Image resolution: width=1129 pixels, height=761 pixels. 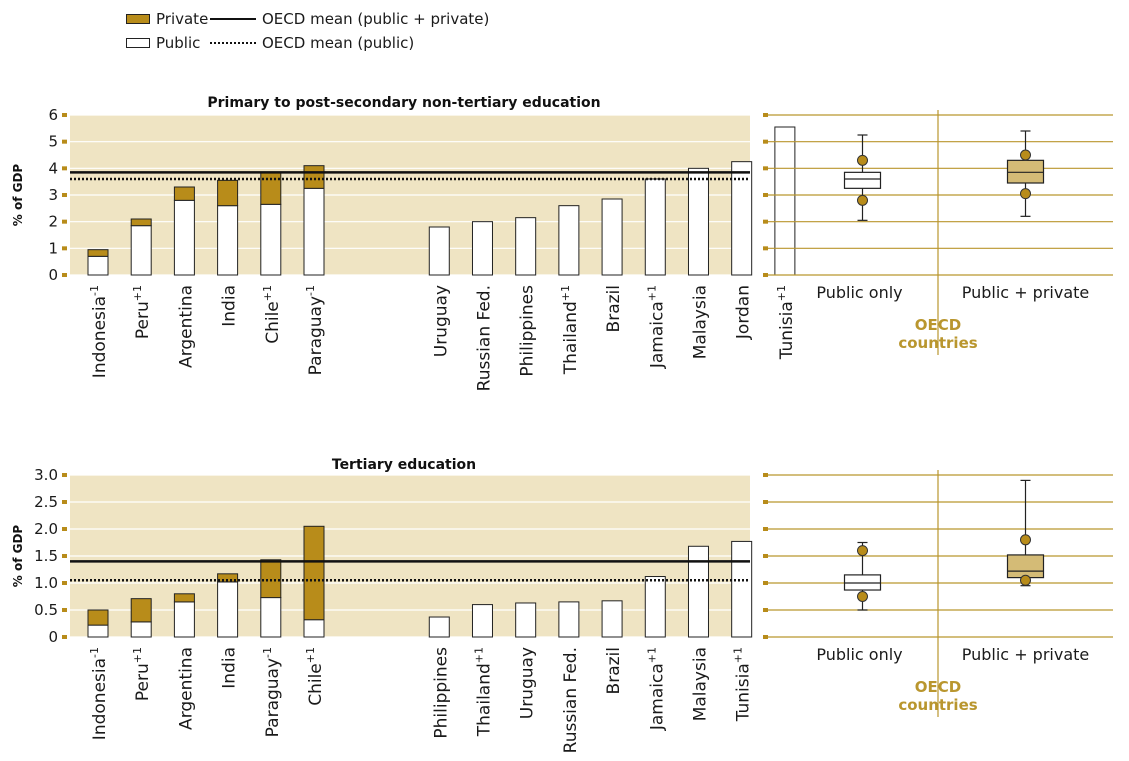 I want to click on legend-label-mean-public: OECD mean (public), so click(x=338, y=43).